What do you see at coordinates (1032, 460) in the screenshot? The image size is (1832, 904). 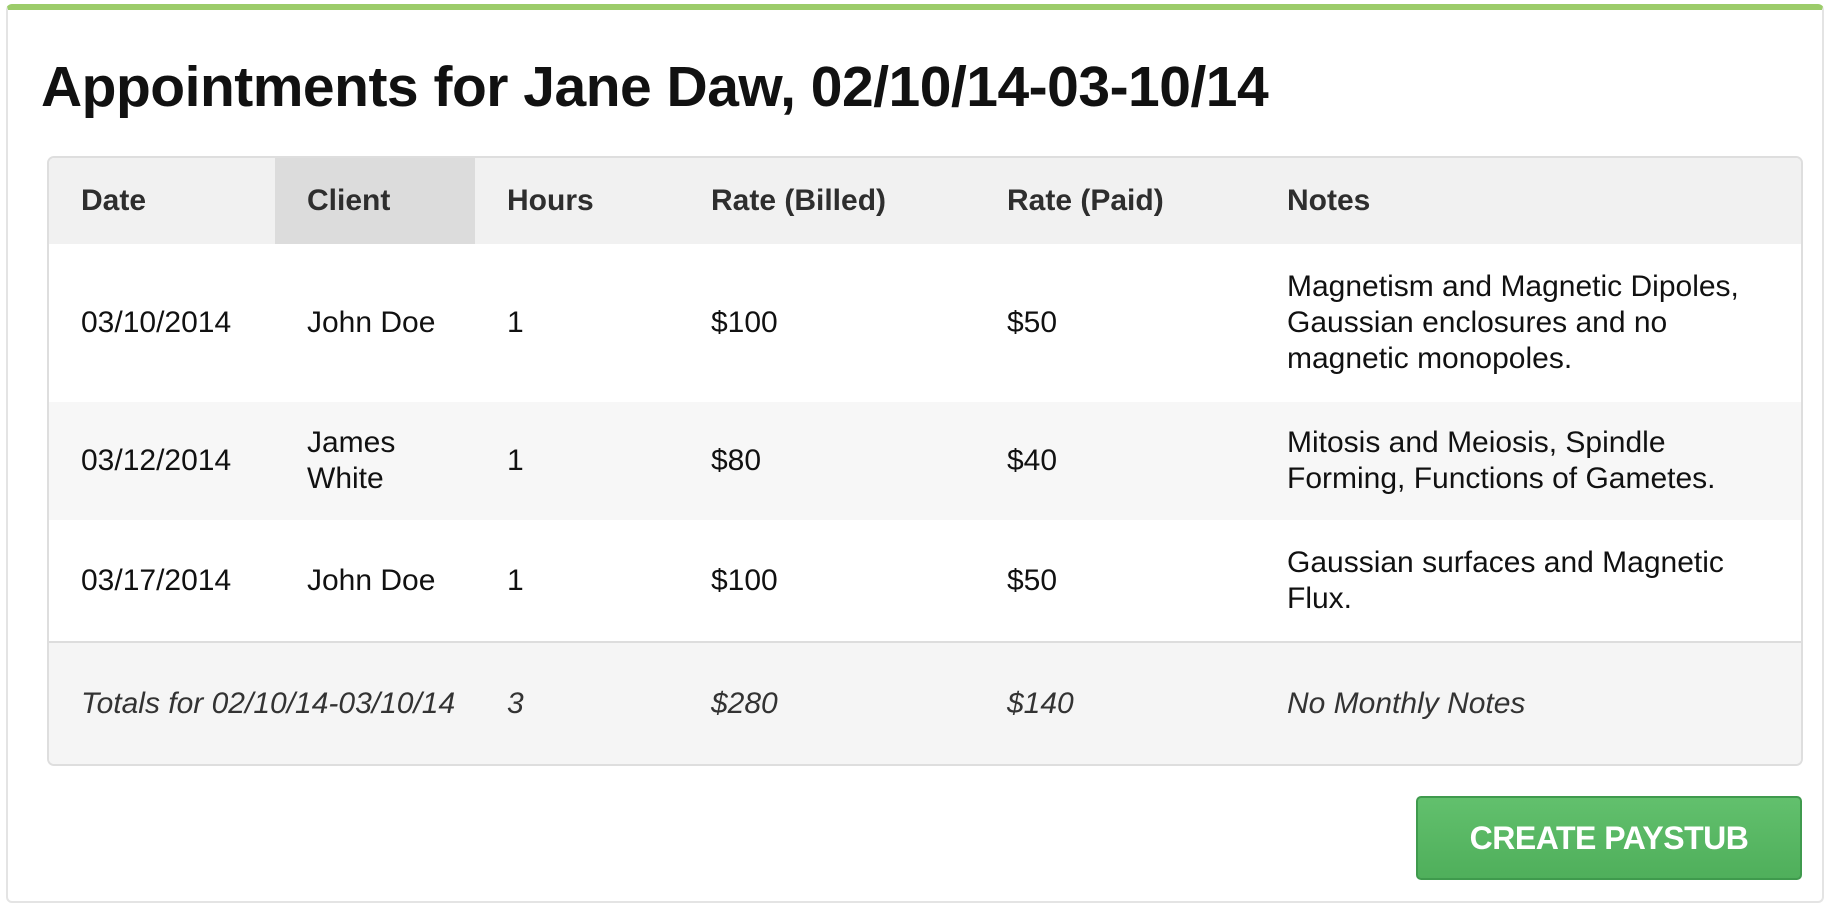 I see `cell-rate-paid: $40` at bounding box center [1032, 460].